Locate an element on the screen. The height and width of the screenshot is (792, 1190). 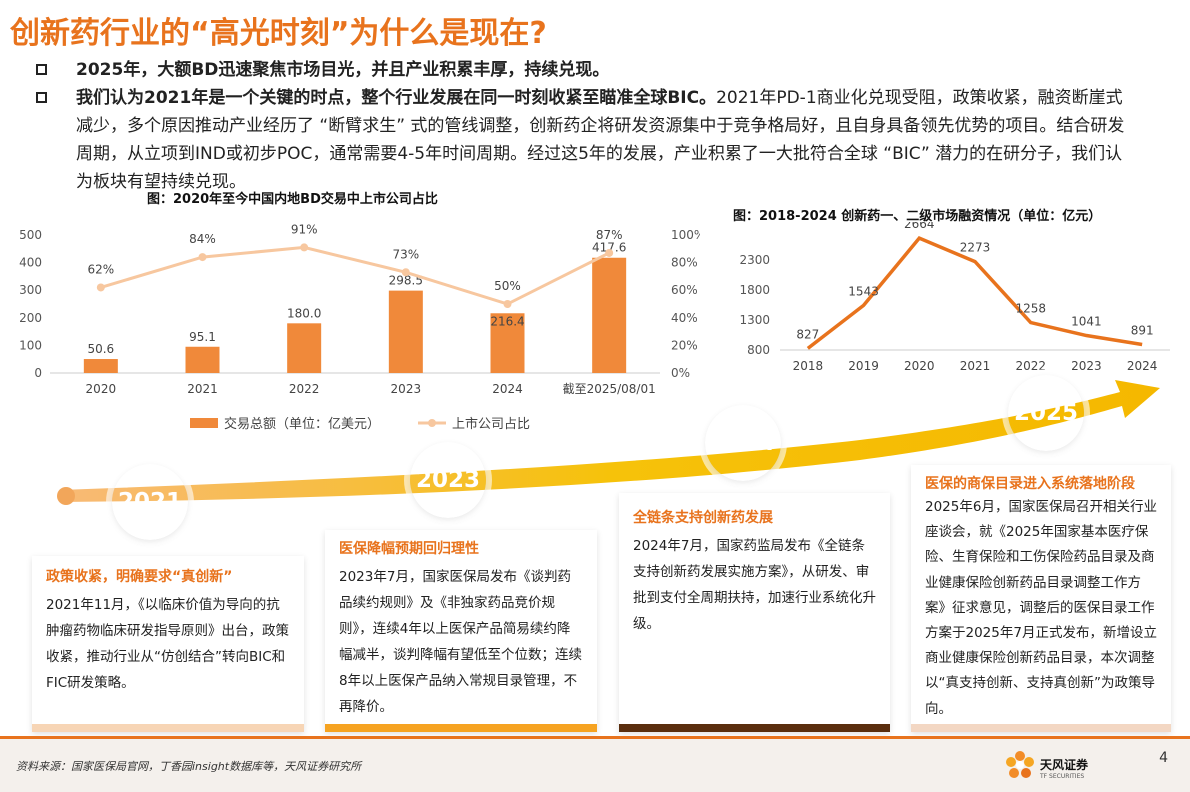
y-right-tick-label: 80% is located at coordinates (684, 263).